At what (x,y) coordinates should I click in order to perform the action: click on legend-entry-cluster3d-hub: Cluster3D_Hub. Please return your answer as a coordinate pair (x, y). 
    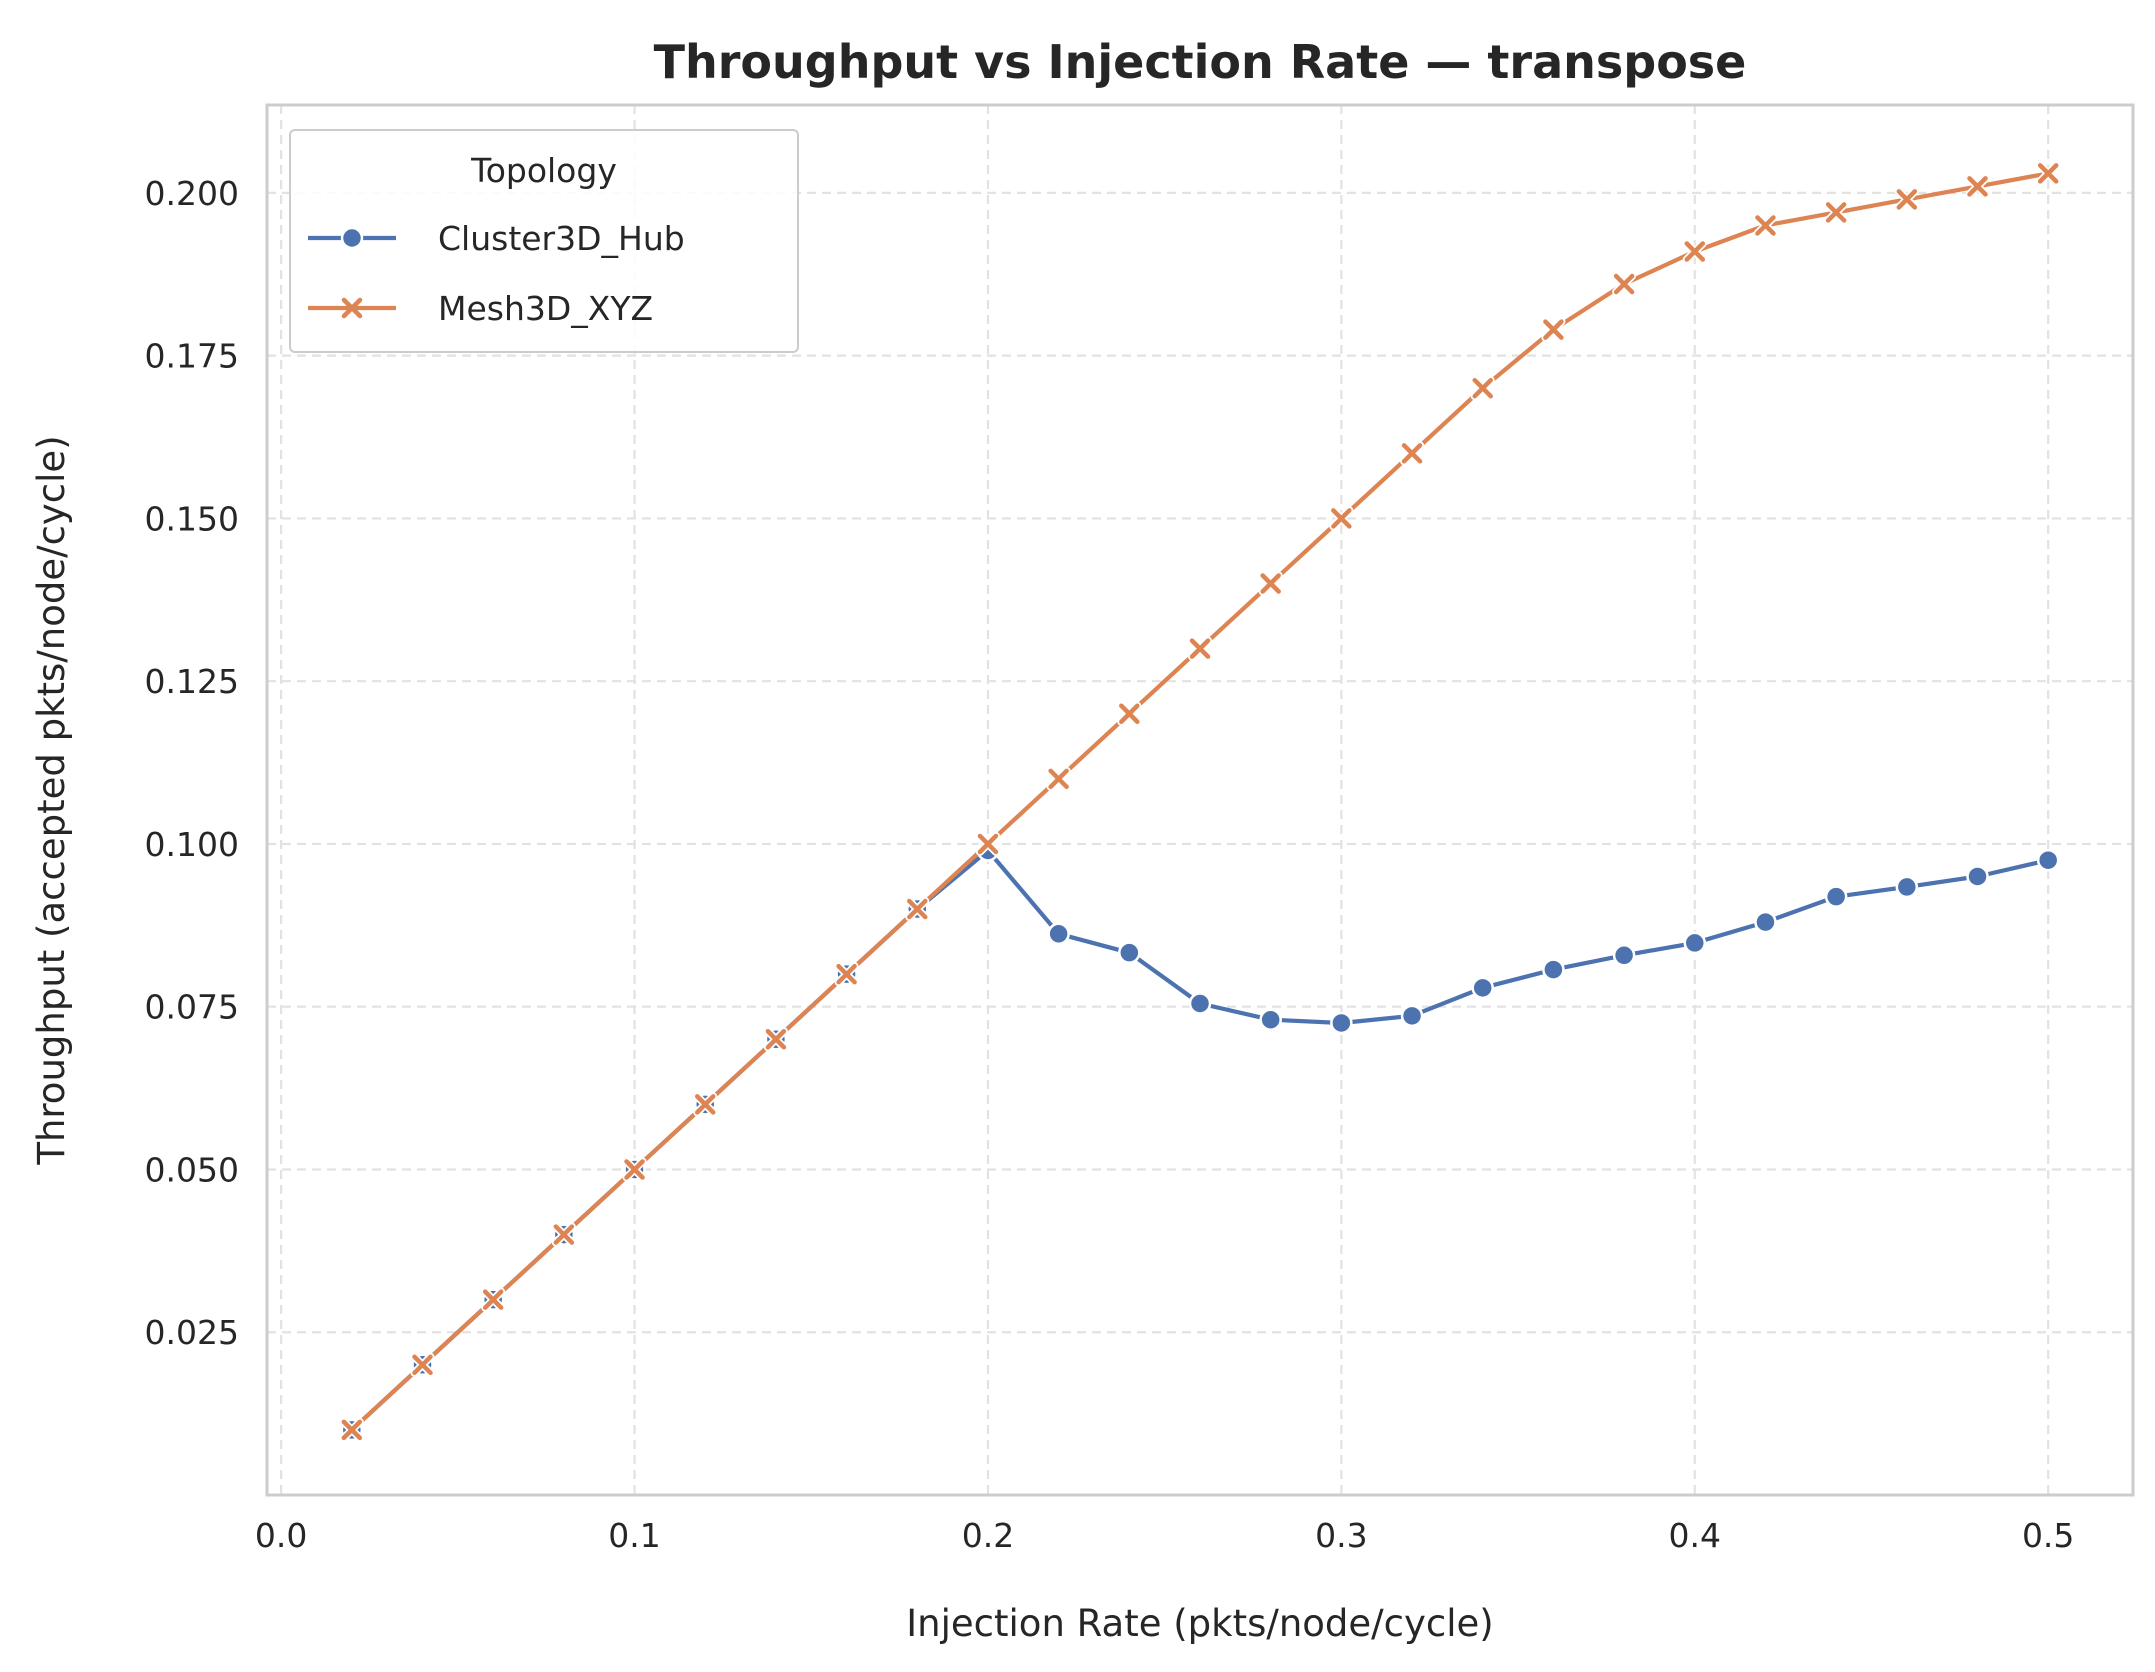
    Looking at the image, I should click on (496, 238).